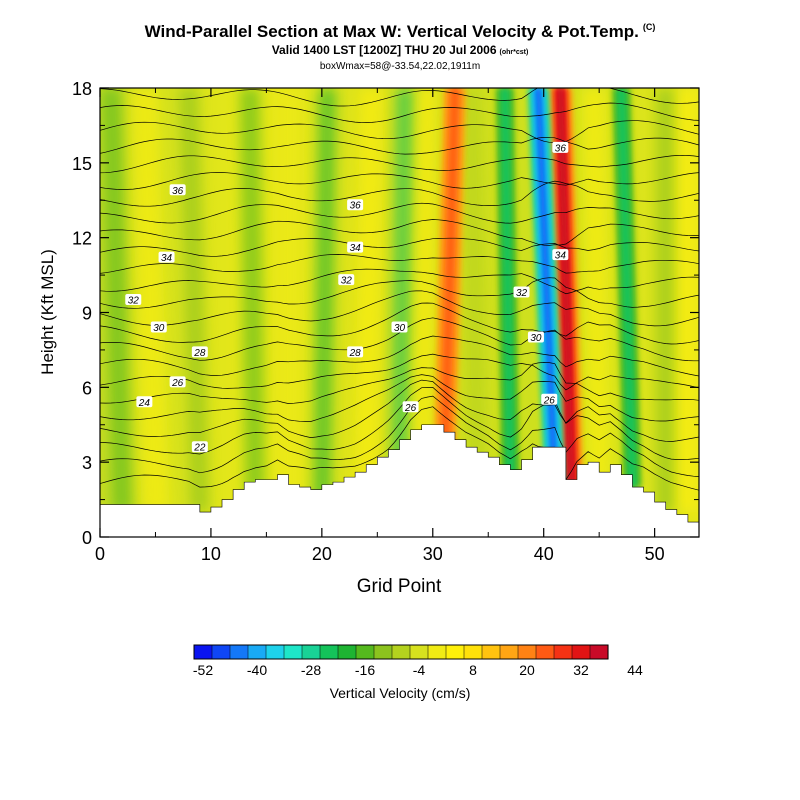 This screenshot has height=800, width=800. Describe the element at coordinates (649, 27) in the screenshot. I see `copyright-mark: (C)` at that location.